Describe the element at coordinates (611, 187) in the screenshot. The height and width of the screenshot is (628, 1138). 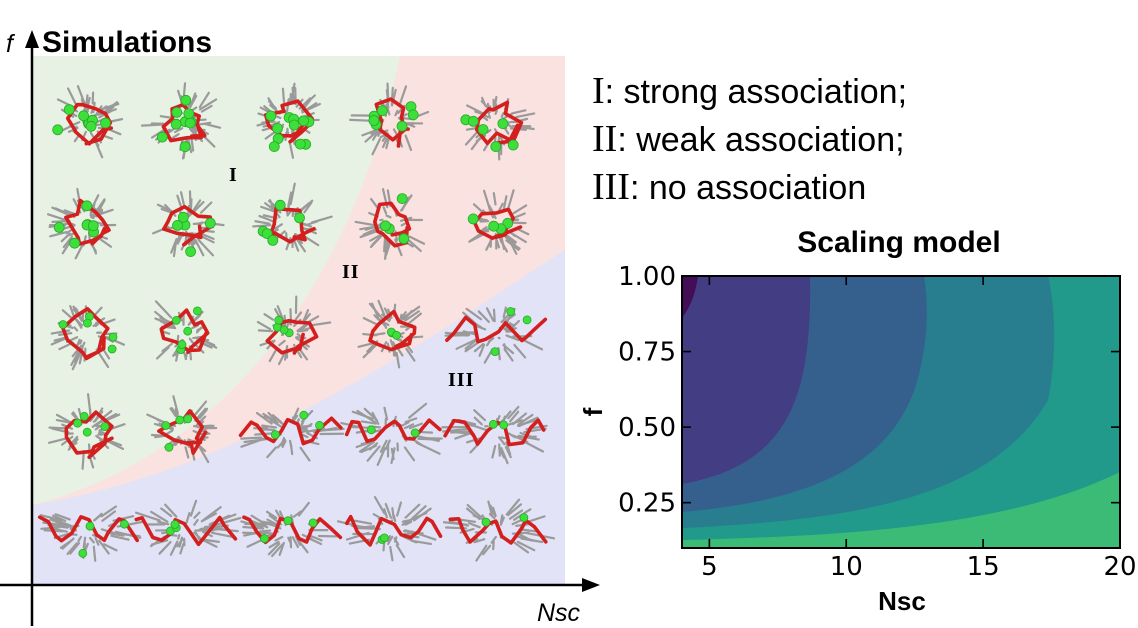
I see `legend-numeral: III` at that location.